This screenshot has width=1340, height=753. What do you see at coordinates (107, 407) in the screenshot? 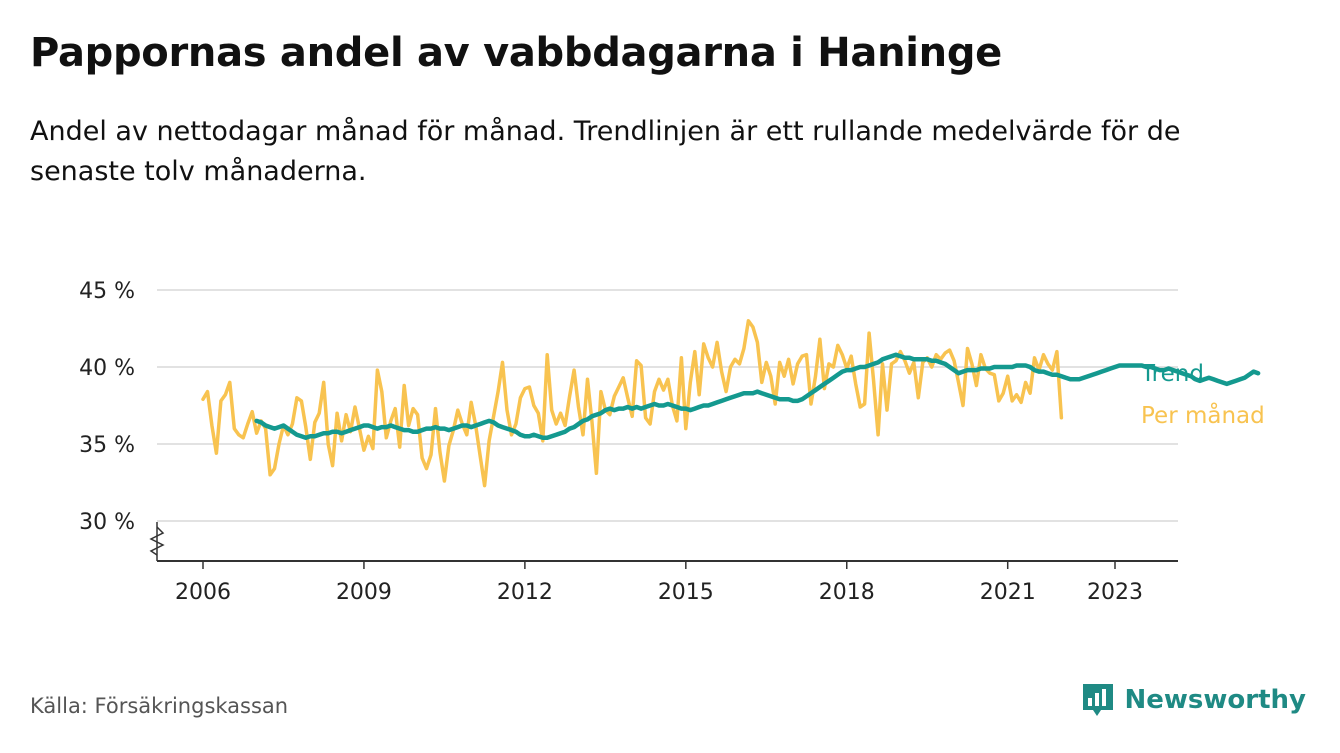
I see `y-axis: 30 % 35 % 40 % 45 %` at bounding box center [107, 407].